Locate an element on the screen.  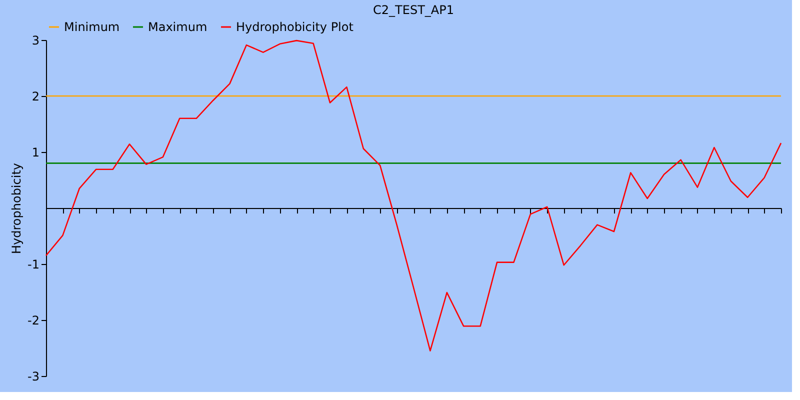
y-tick-label: 1 is located at coordinates (36, 153).